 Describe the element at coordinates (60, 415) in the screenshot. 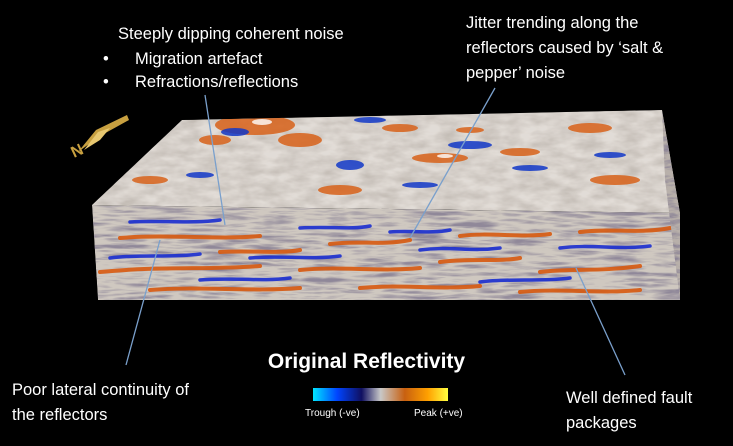

I see `annotation-lateral-line-2: the reflectors` at that location.